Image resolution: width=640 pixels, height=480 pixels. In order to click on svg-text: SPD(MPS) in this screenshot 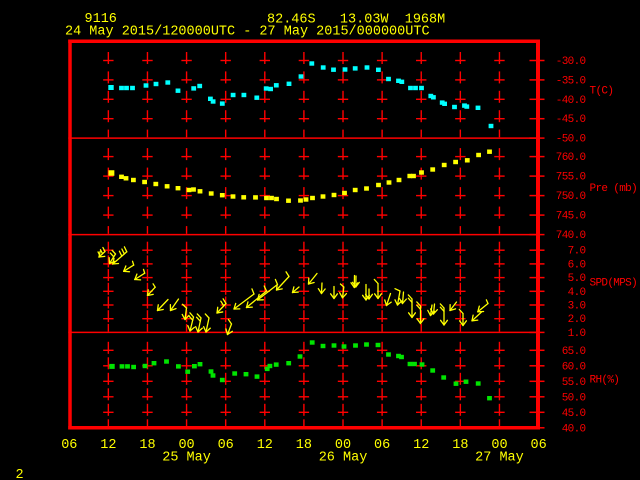, I will do `click(614, 284)`.